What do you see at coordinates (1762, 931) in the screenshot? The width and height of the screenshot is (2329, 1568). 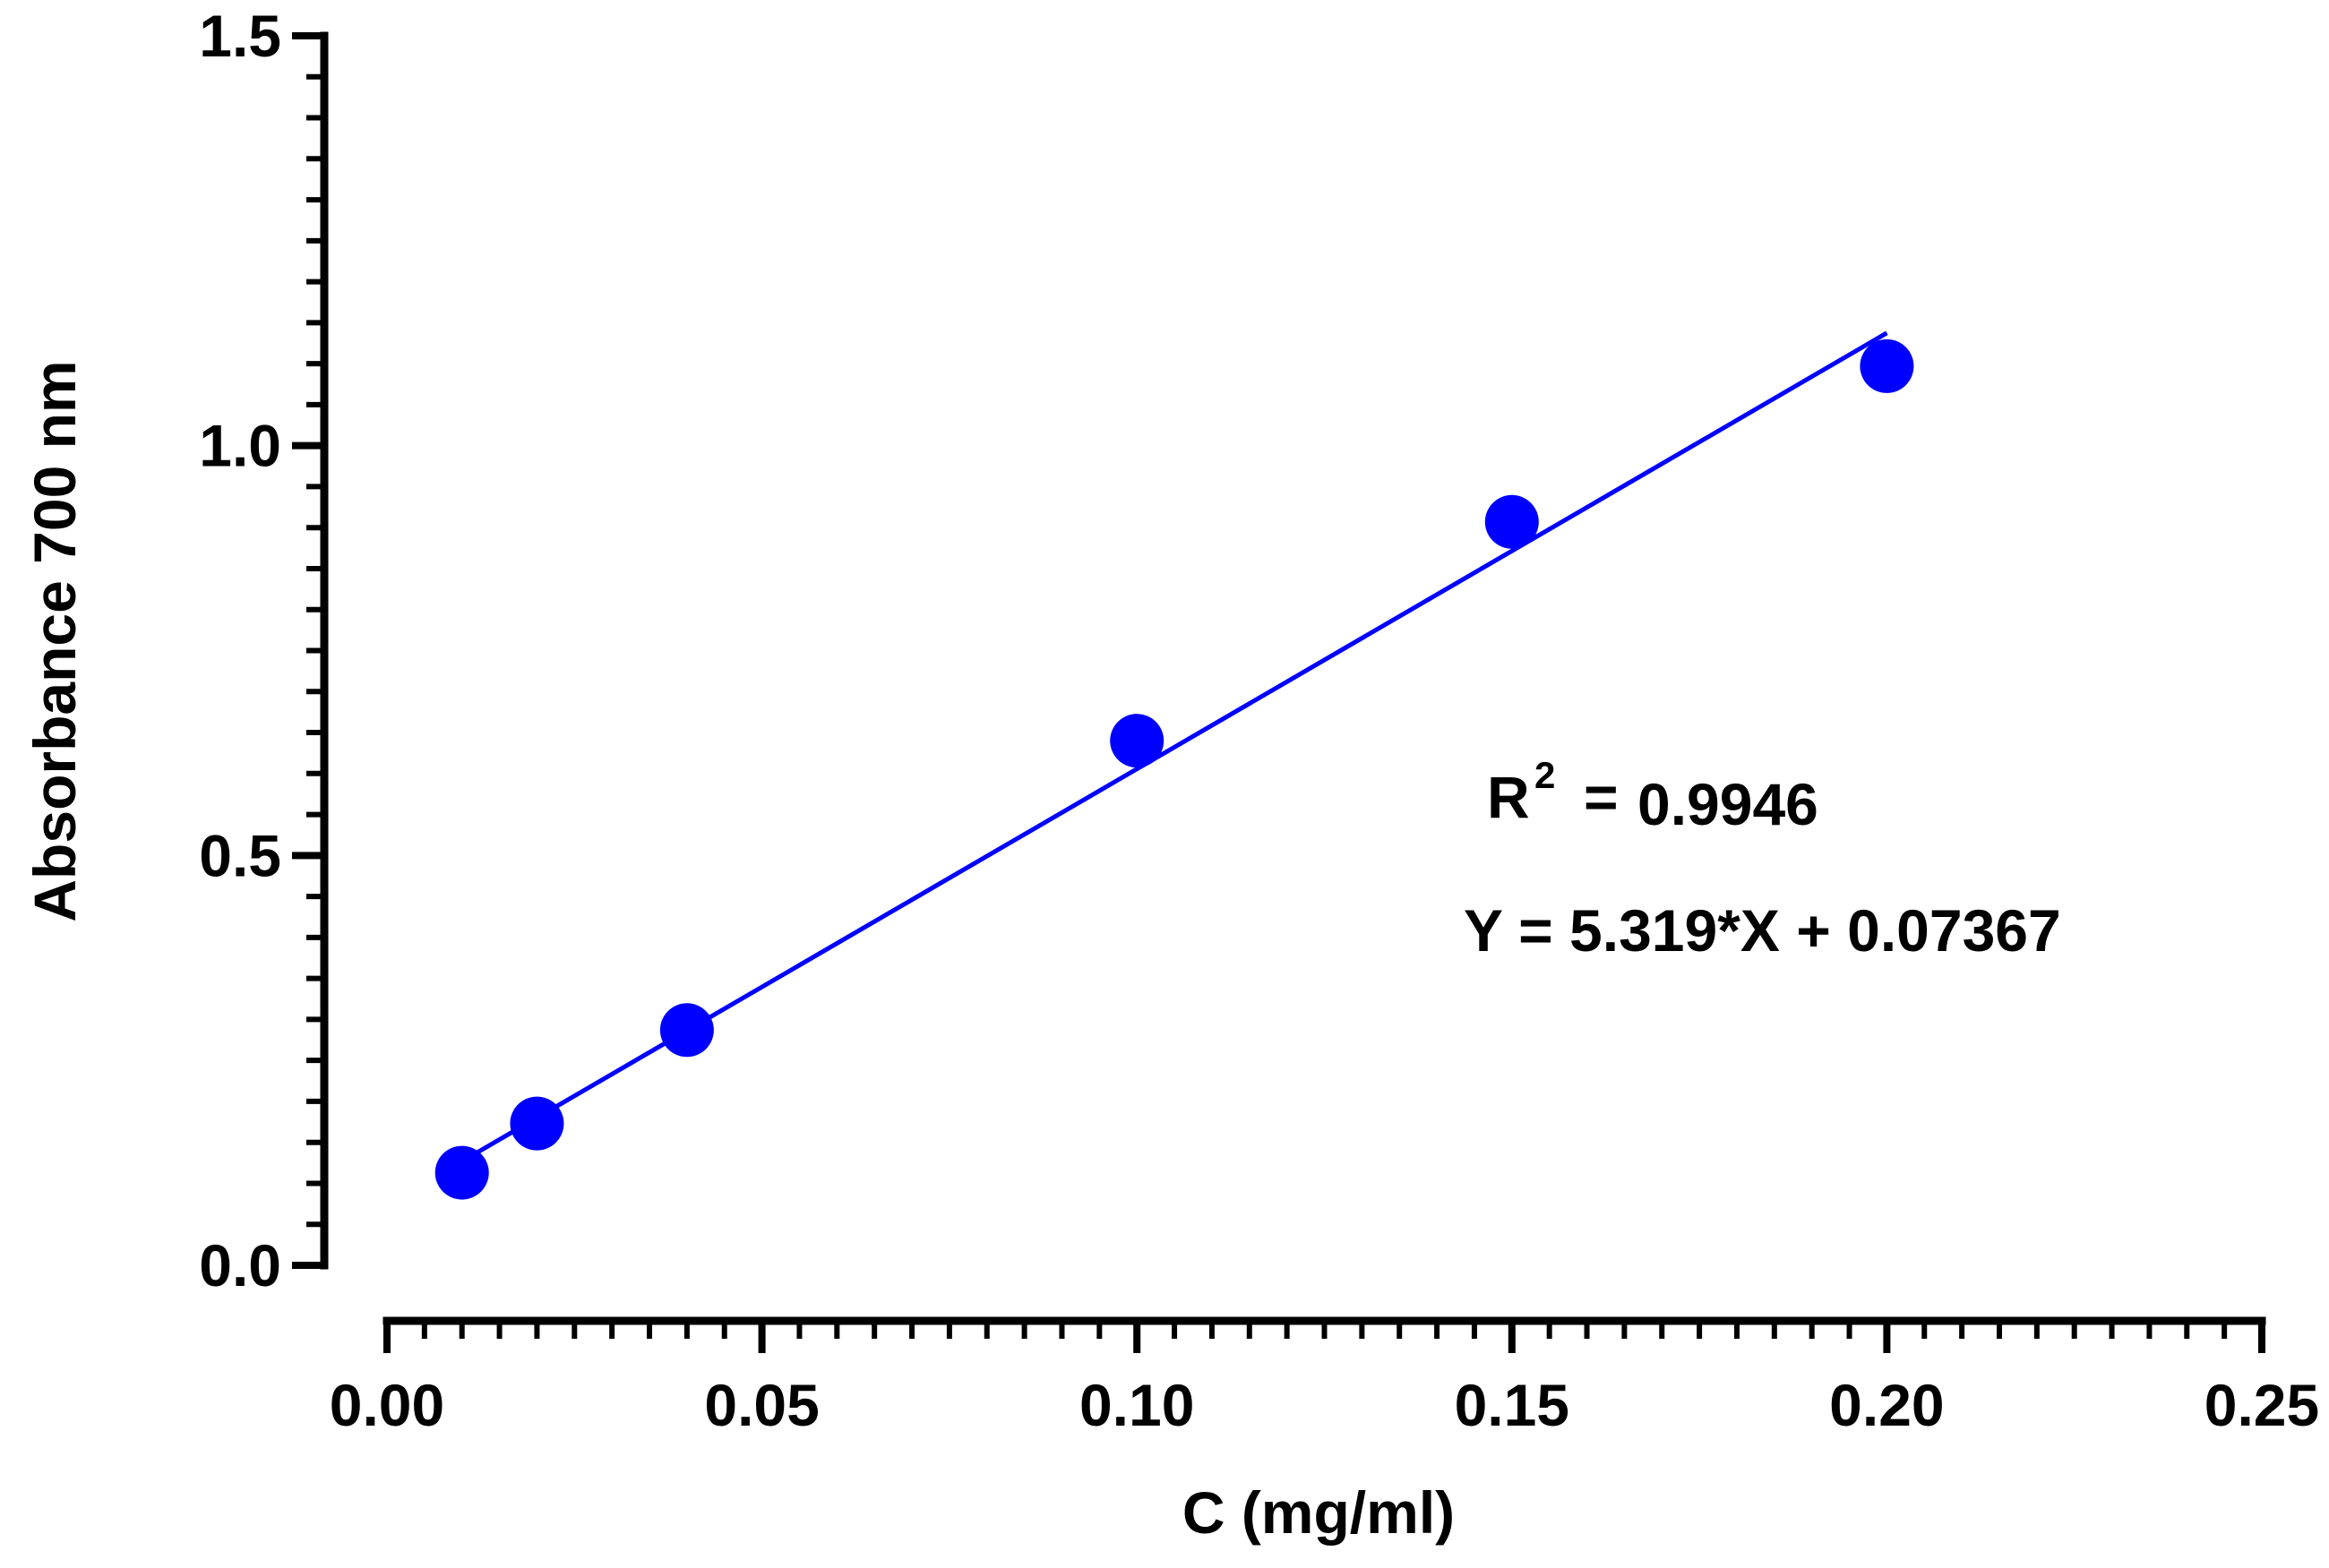 I see `fit-equation: Y = 5.319*X + 0.07367` at bounding box center [1762, 931].